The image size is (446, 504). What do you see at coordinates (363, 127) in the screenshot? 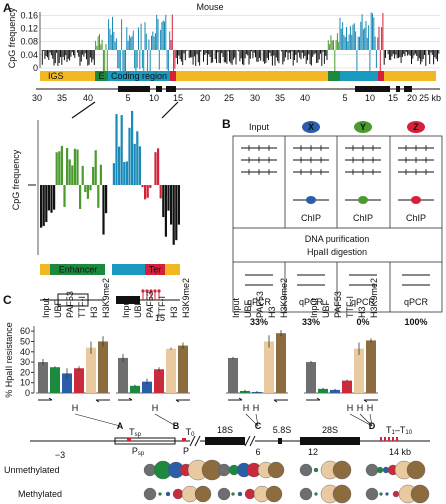
I see `protein-badge` at bounding box center [363, 127].